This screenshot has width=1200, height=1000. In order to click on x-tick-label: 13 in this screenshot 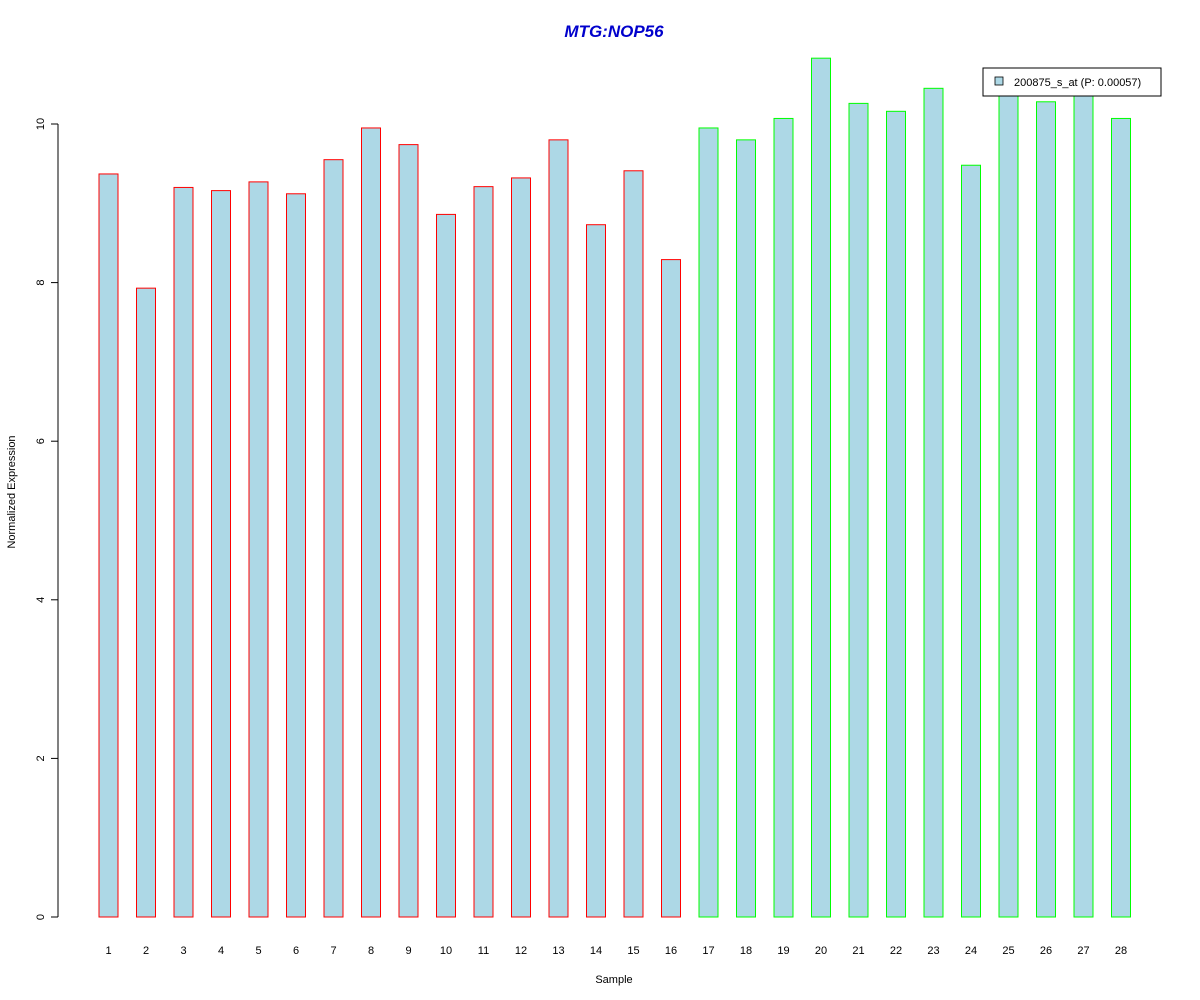, I will do `click(558, 951)`.